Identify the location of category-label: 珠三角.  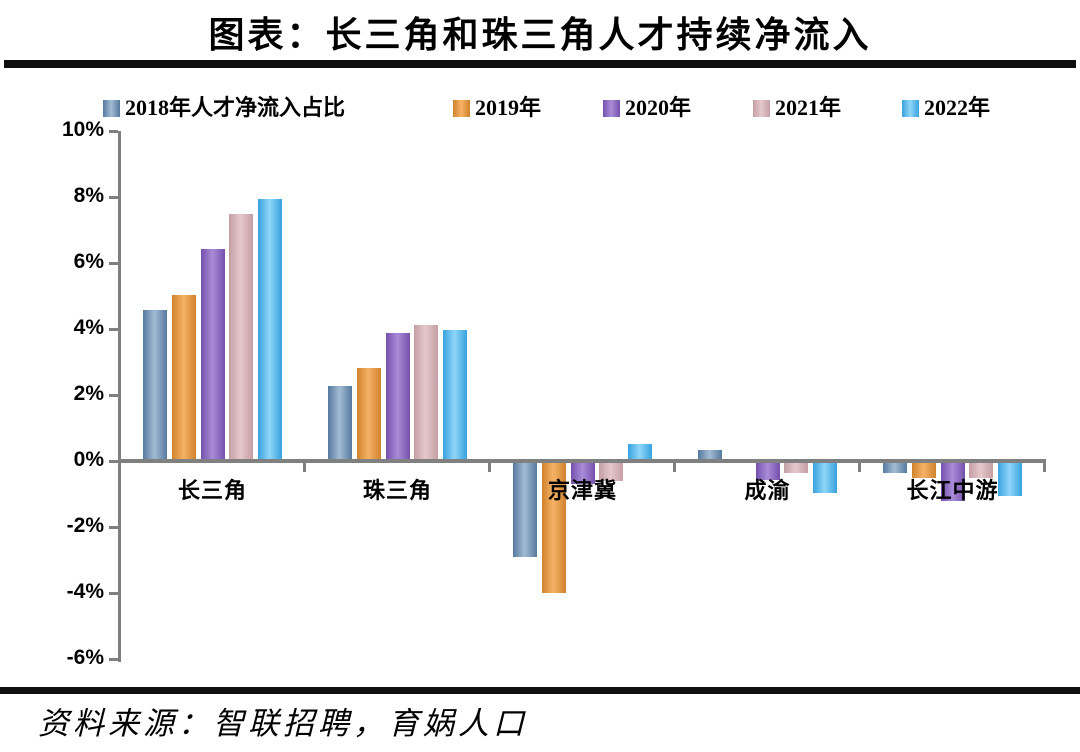
(397, 490).